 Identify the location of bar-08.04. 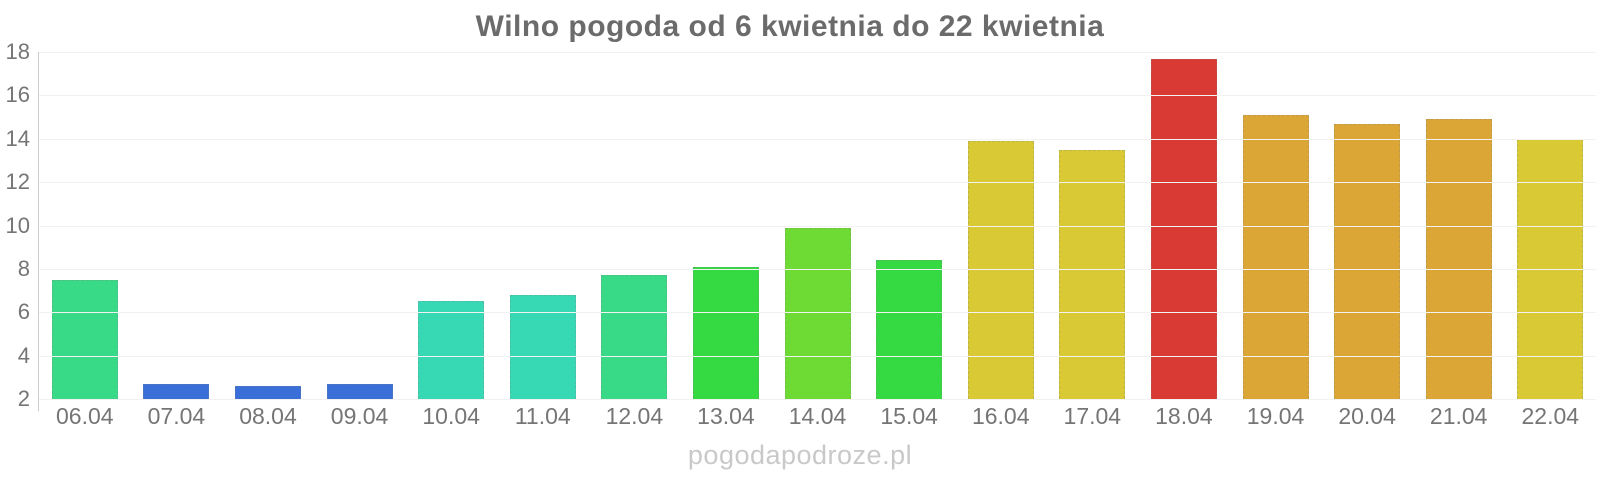
(267, 392).